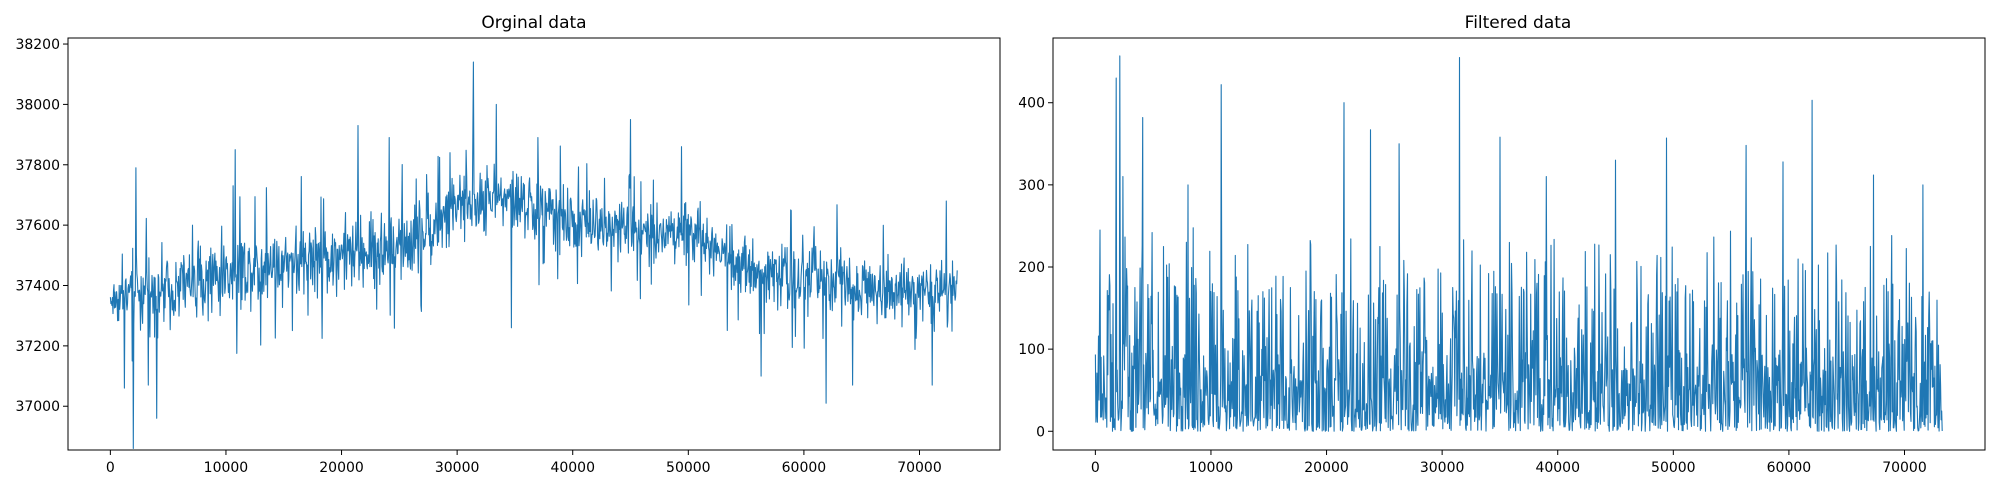  Describe the element at coordinates (1031, 268) in the screenshot. I see `y-tick-label: 200` at that location.